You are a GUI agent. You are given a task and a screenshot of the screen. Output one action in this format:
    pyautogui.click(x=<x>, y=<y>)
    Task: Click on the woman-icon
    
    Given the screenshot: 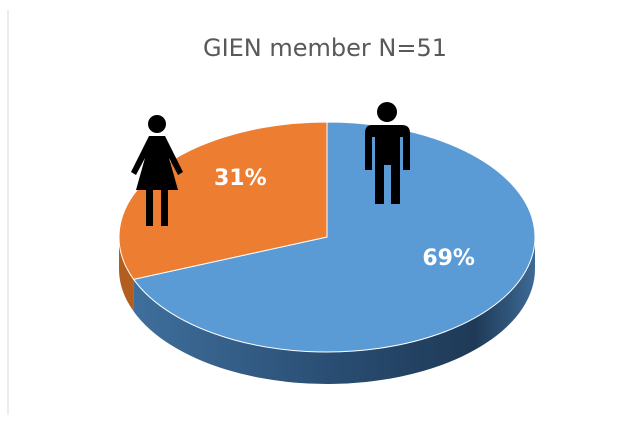 What is the action you would take?
    pyautogui.click(x=157, y=170)
    